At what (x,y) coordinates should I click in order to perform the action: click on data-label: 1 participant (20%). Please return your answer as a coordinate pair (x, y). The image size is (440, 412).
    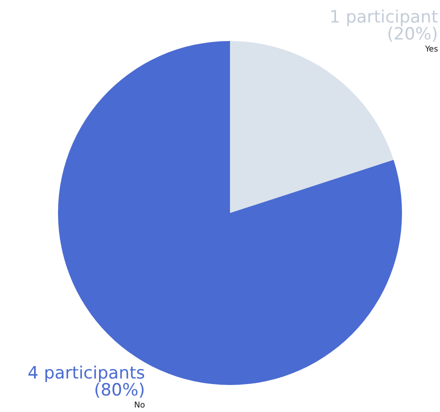
    Looking at the image, I should click on (383, 26).